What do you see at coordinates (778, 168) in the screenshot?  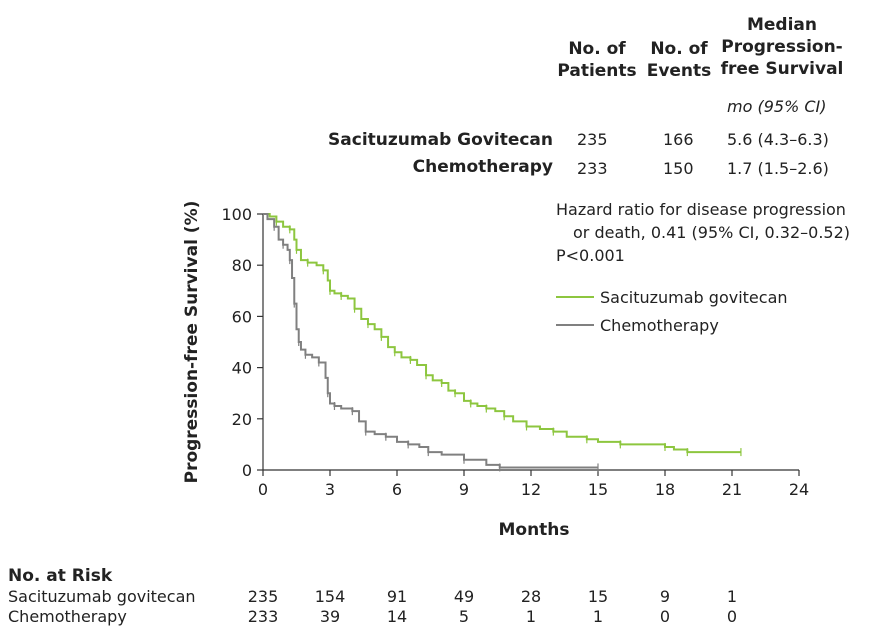 I see `row-median-chemo: 1.7 (1.5–2.6)` at bounding box center [778, 168].